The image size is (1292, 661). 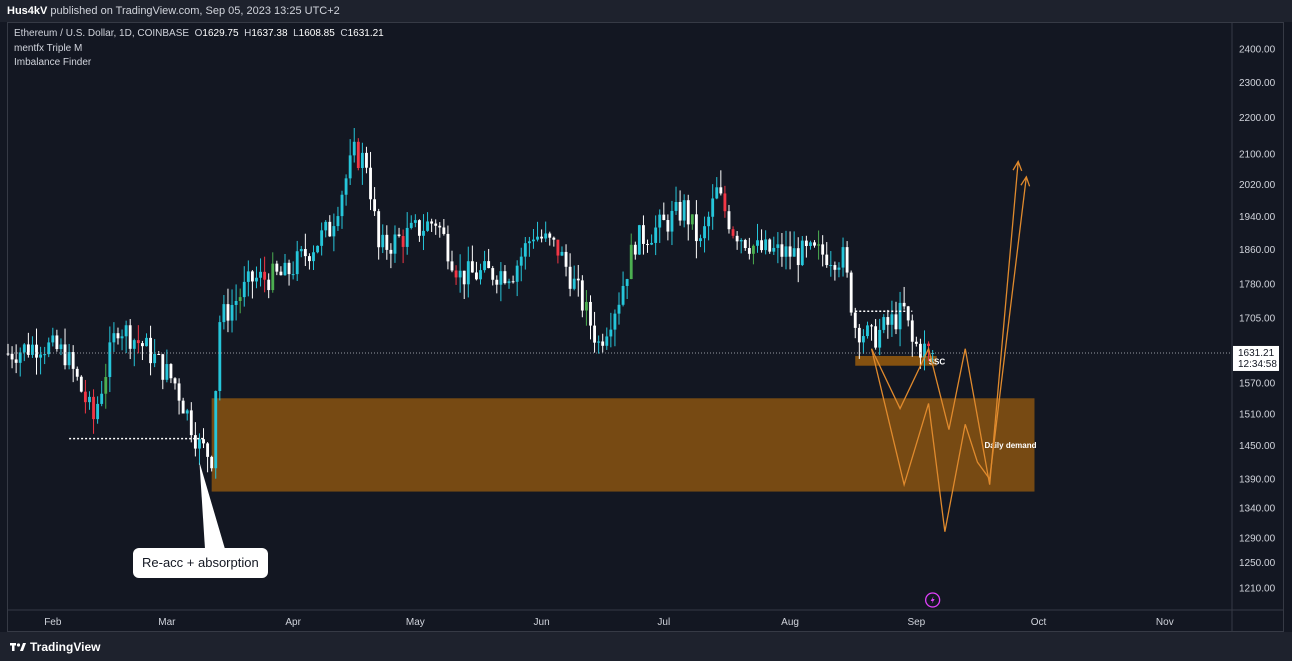 What do you see at coordinates (55, 647) in the screenshot?
I see `tradingview-logo: TradingView` at bounding box center [55, 647].